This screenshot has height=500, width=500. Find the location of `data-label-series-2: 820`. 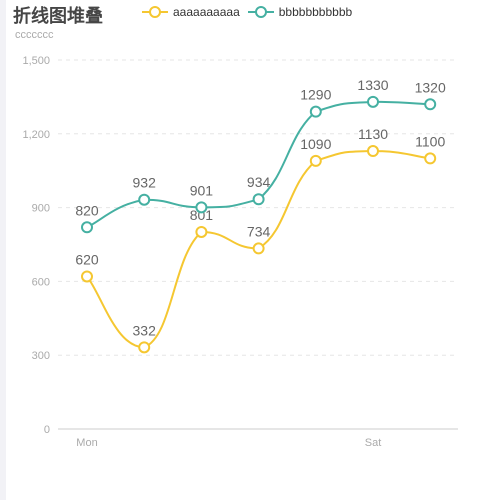

data-label-series-2: 820 is located at coordinates (87, 210).